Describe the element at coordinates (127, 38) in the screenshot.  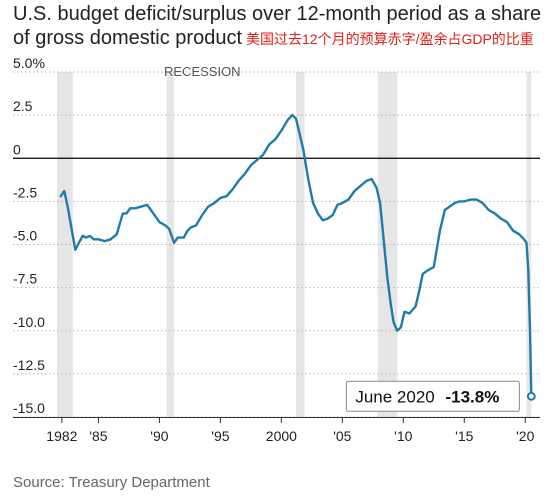
I see `title-line-2: of gross domestic product` at that location.